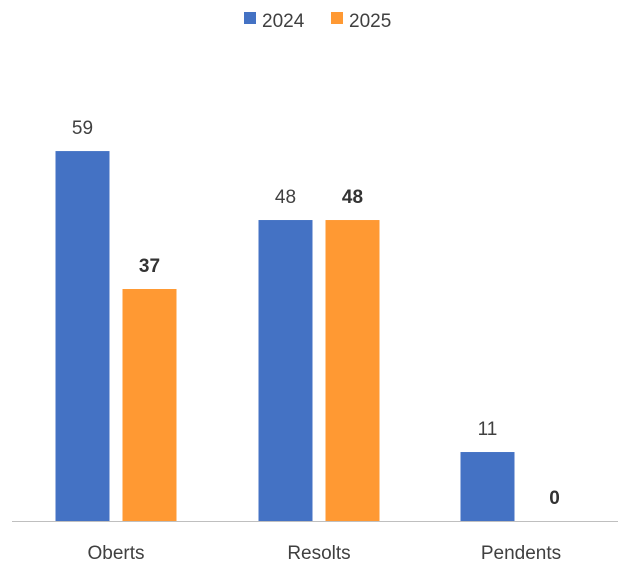 The image size is (630, 563). What do you see at coordinates (82, 336) in the screenshot?
I see `bar-oberts-2024` at bounding box center [82, 336].